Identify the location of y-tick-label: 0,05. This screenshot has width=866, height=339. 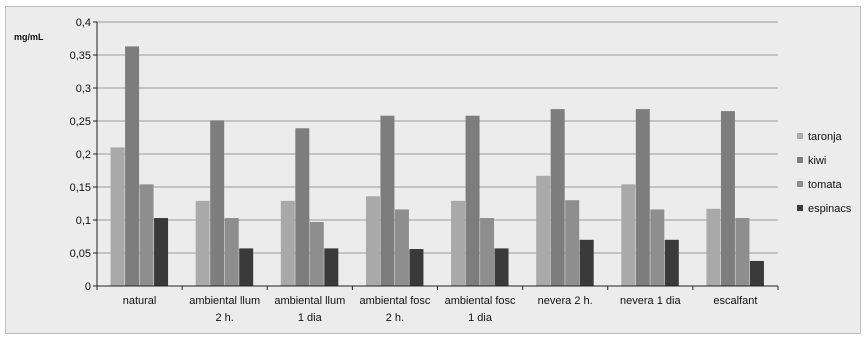
(80, 254).